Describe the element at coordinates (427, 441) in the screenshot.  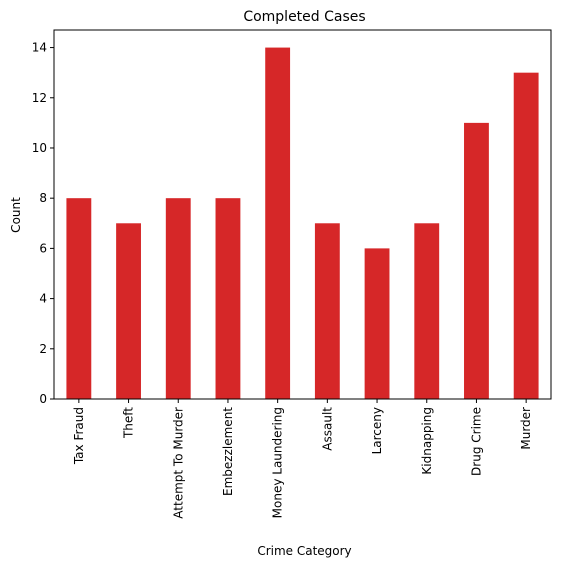
I see `x-tick-label: Kidnapping` at that location.